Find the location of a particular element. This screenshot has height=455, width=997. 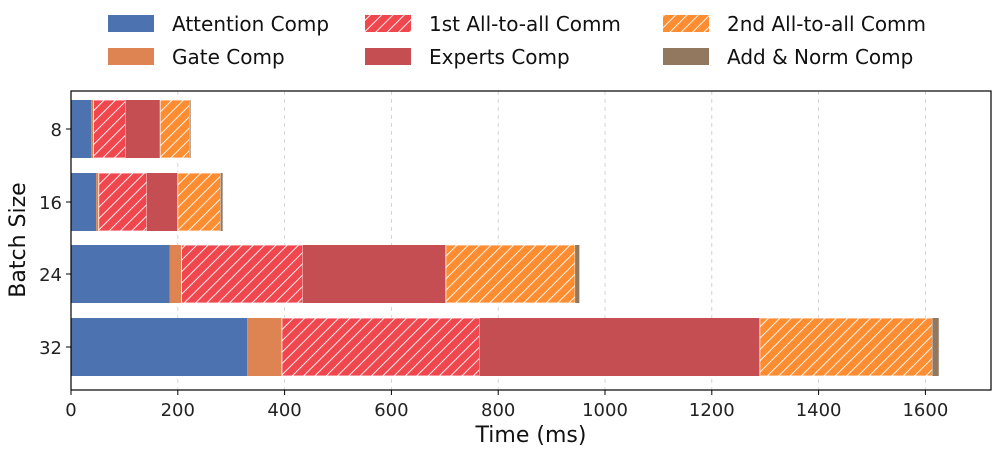

y-axis-ticks: 8 16 24 32 is located at coordinates (55, 239).